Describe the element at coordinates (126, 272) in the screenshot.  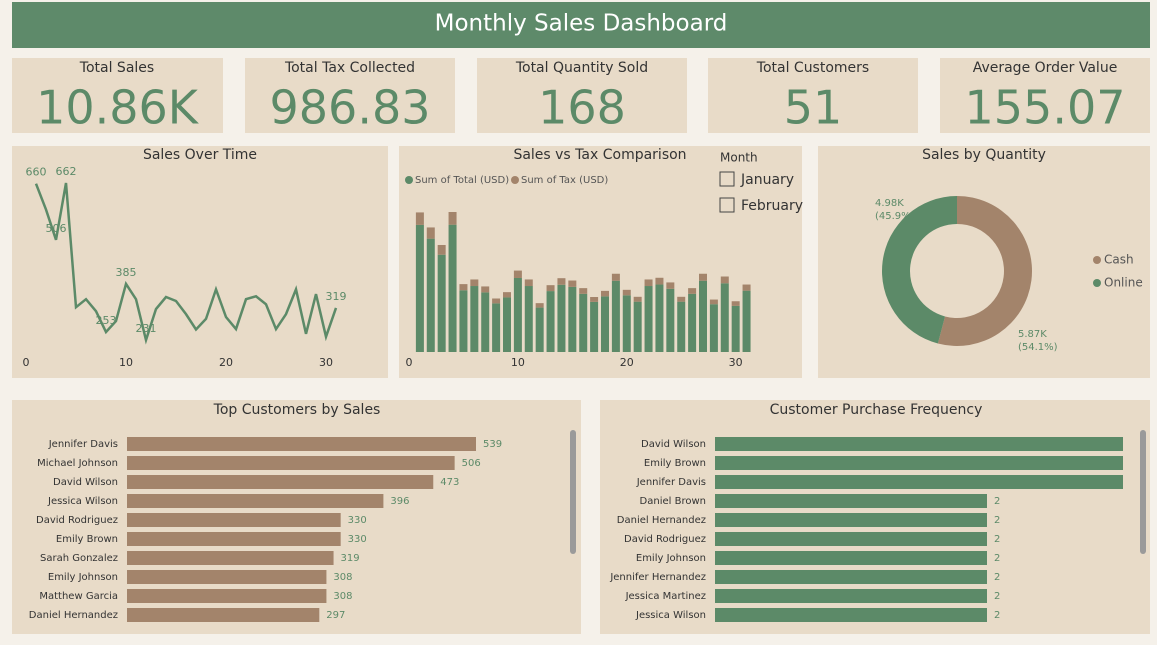
I see `data-label: 385` at that location.